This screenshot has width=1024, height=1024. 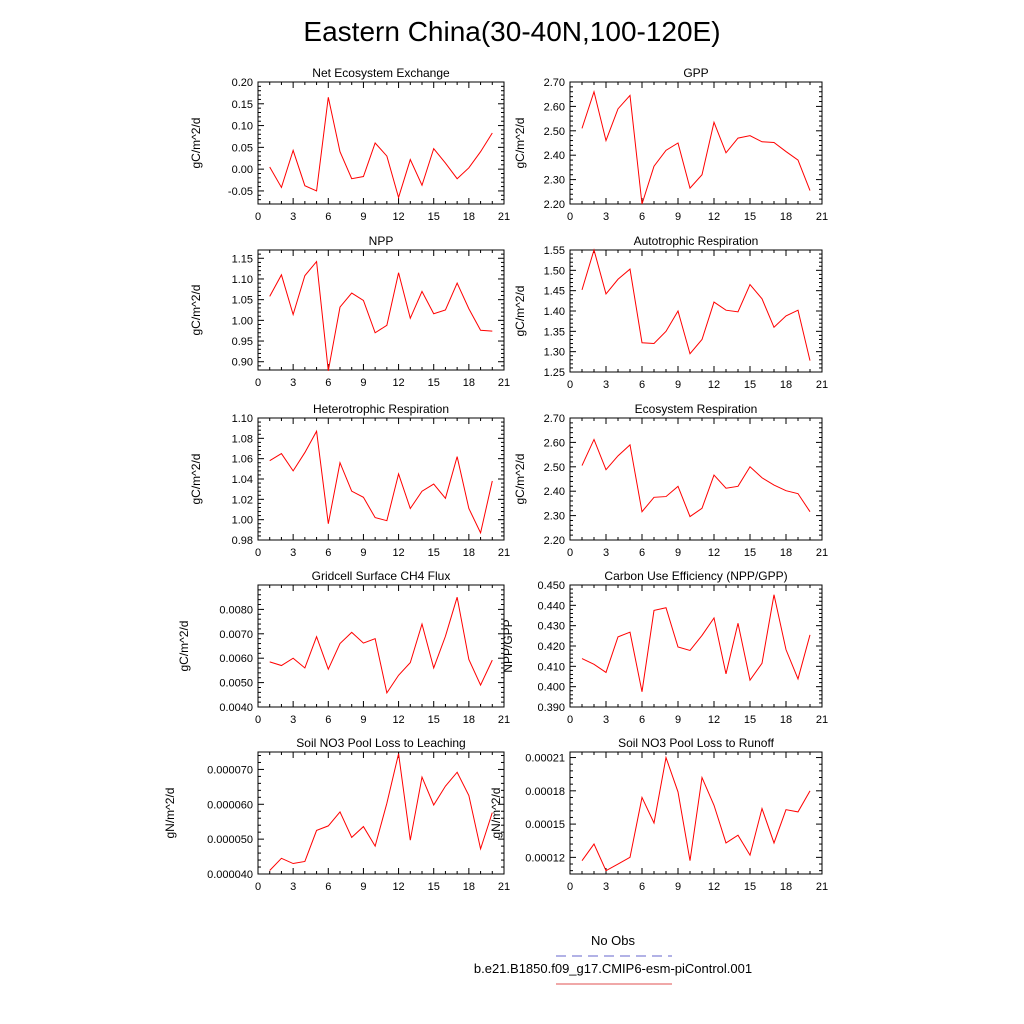 I want to click on y-tick-label: 0.0050, so click(x=236, y=684).